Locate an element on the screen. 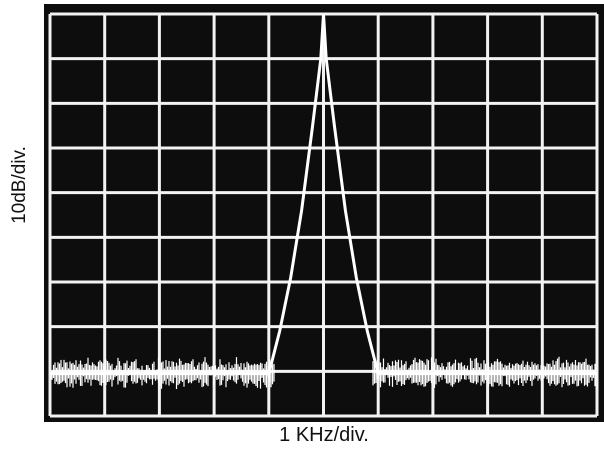 The image size is (604, 461). x-axis-label: 1 KHz/div. is located at coordinates (324, 435).